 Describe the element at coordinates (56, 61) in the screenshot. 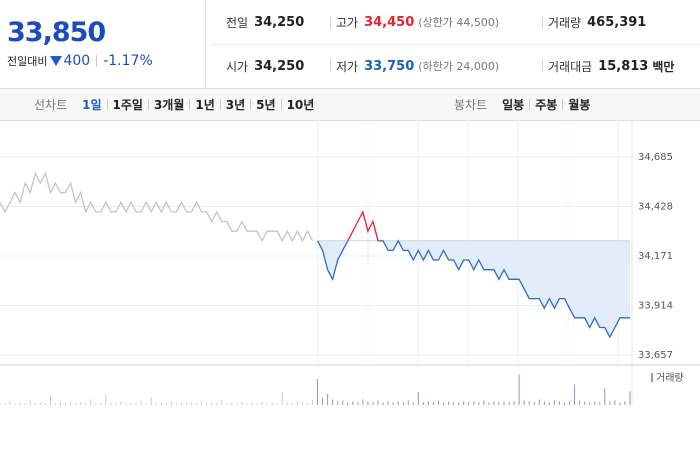

I see `down-icon` at that location.